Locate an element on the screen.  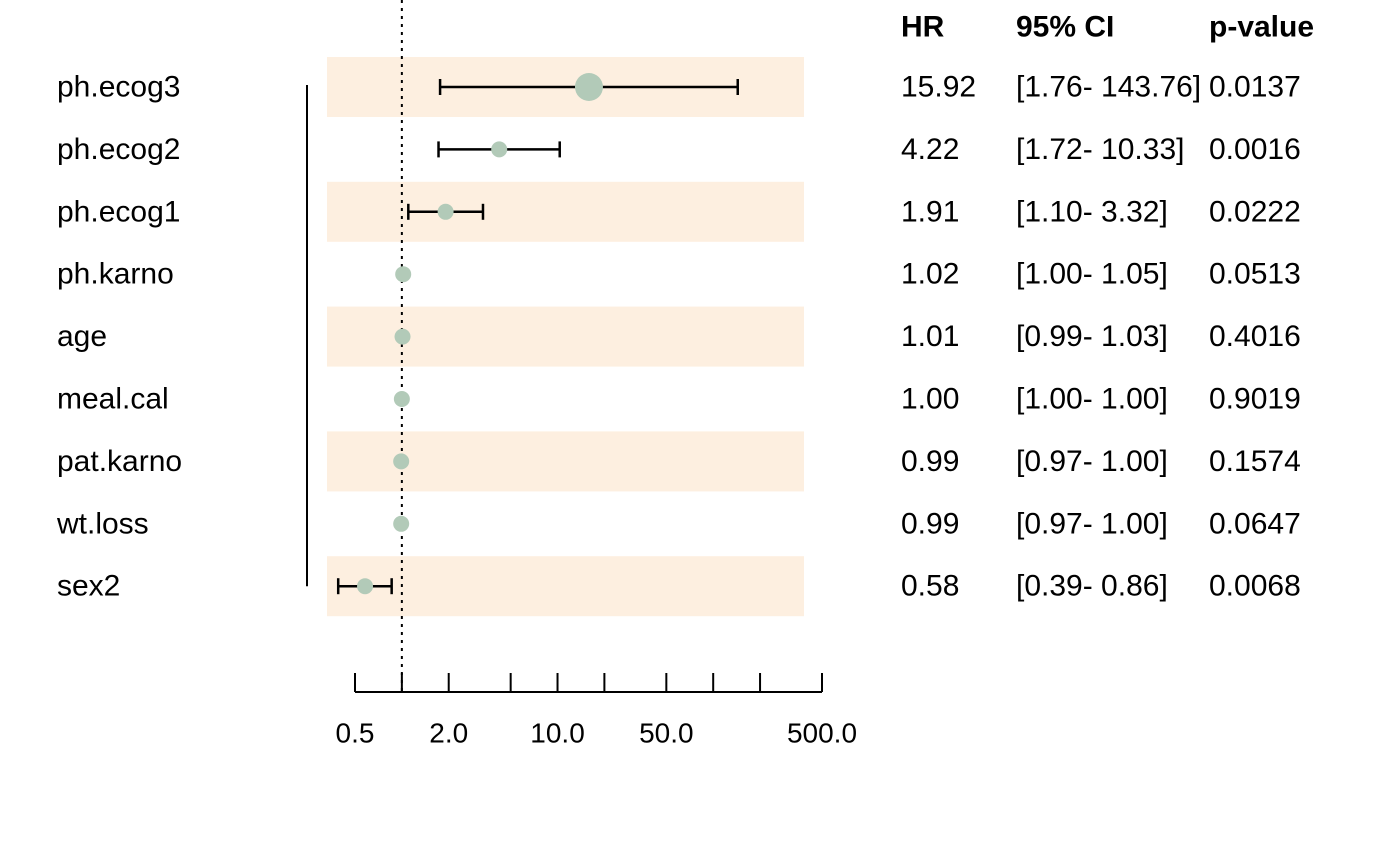
p-value: 0.0647 is located at coordinates (1255, 523).